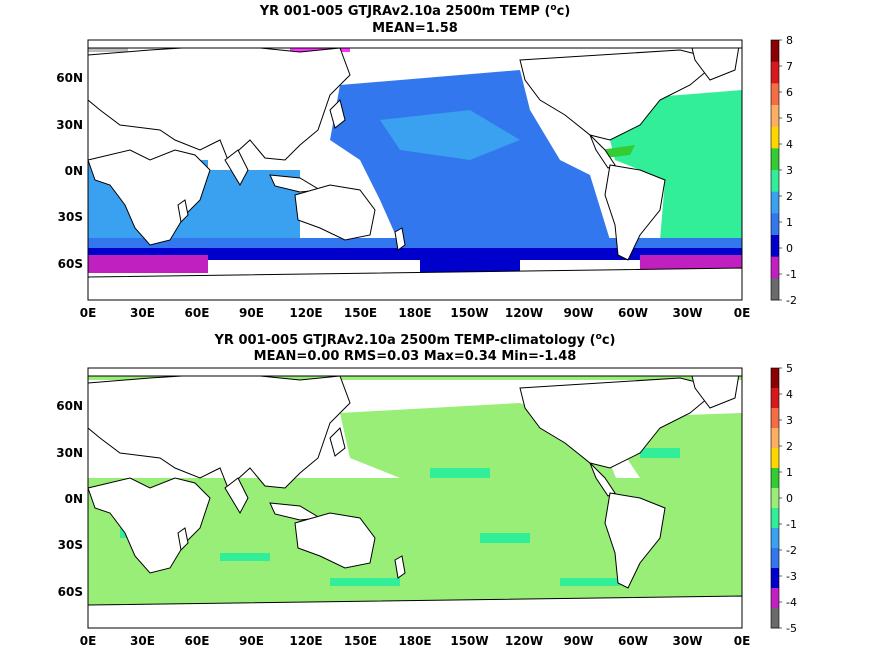 This screenshot has width=875, height=660. What do you see at coordinates (783, 498) in the screenshot?
I see `panel-2-colorbar: 5 4 3 2 1 0 -1 -2 -3 -4 -5` at bounding box center [783, 498].